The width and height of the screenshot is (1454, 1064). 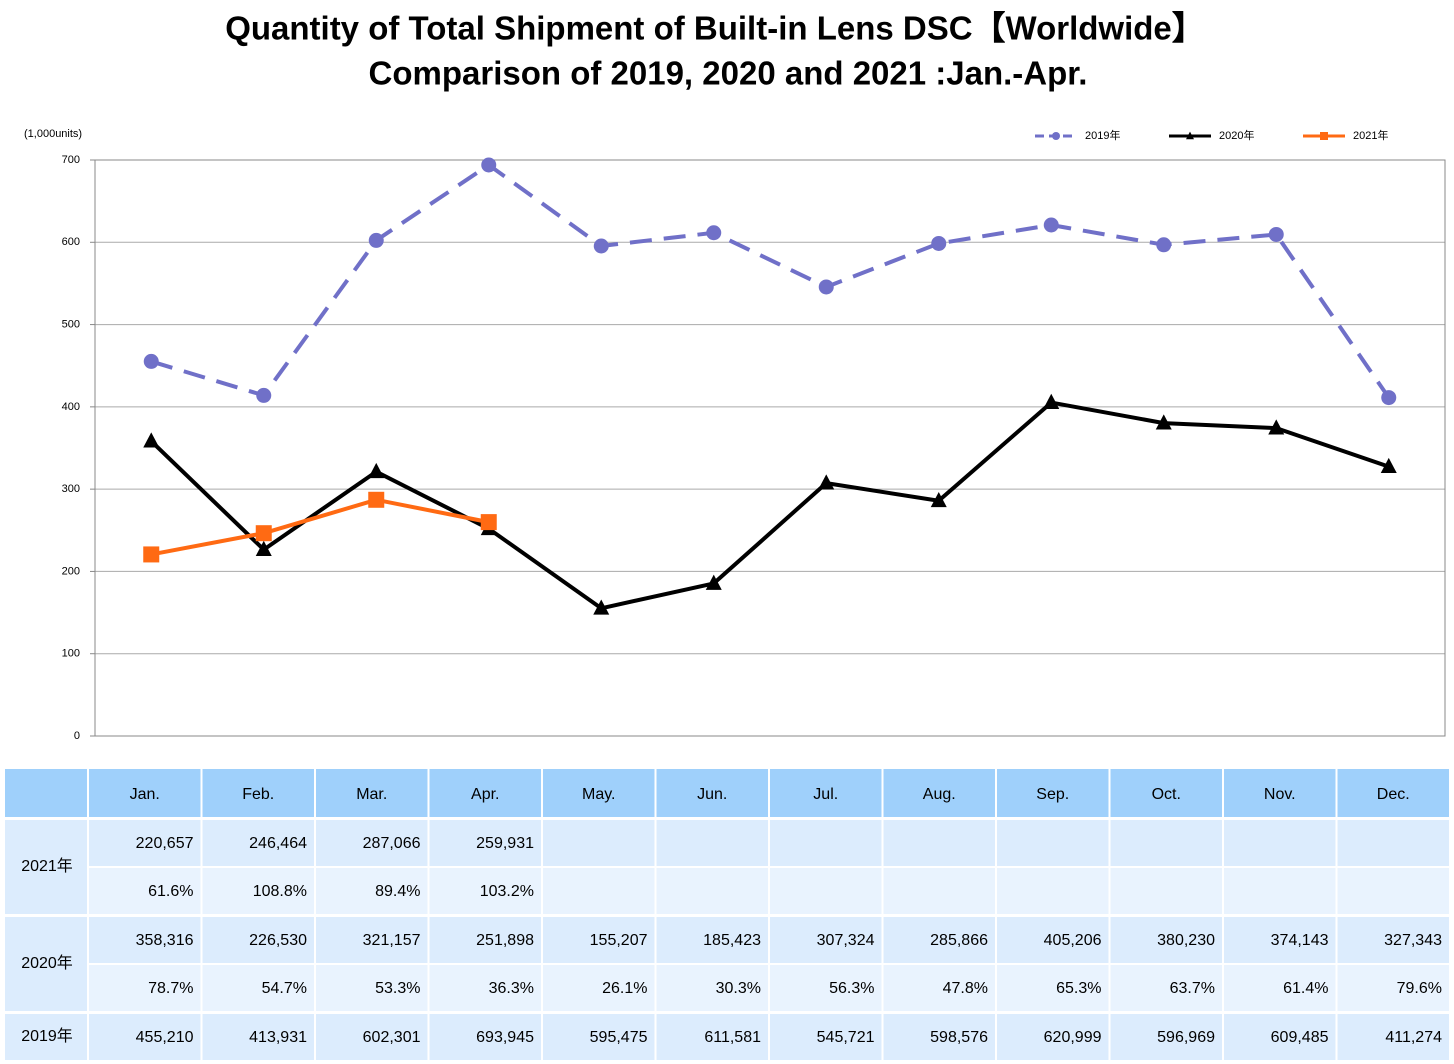 I want to click on table-value: 596,969, so click(x=1186, y=1037).